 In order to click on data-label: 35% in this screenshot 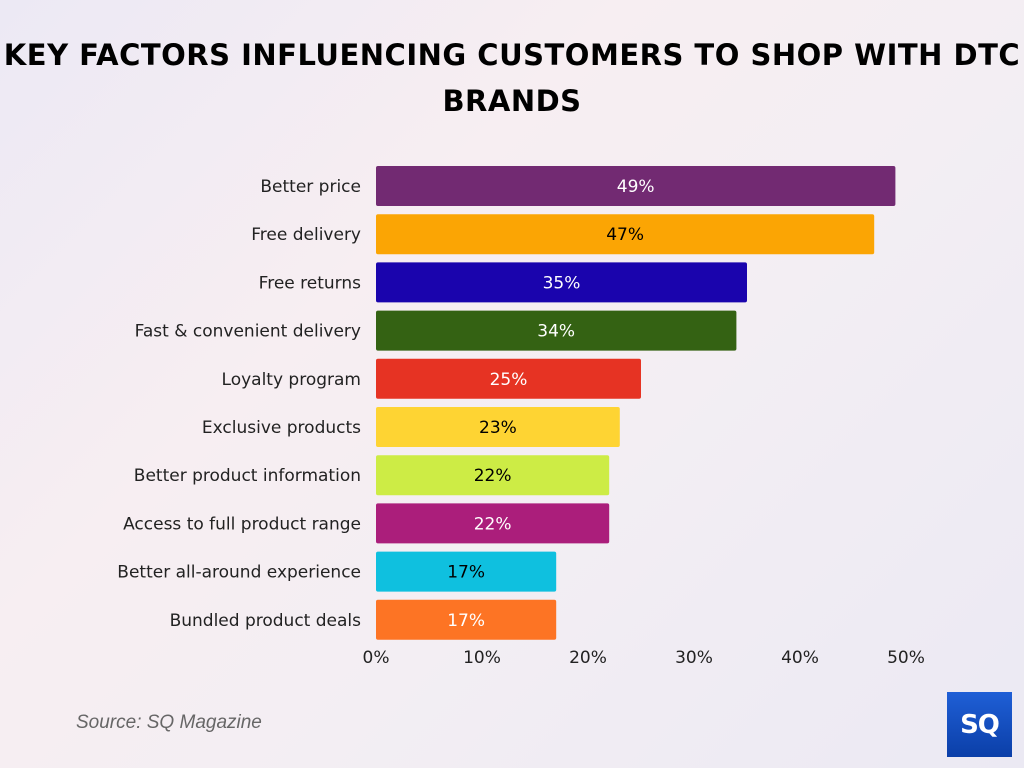, I will do `click(562, 283)`.